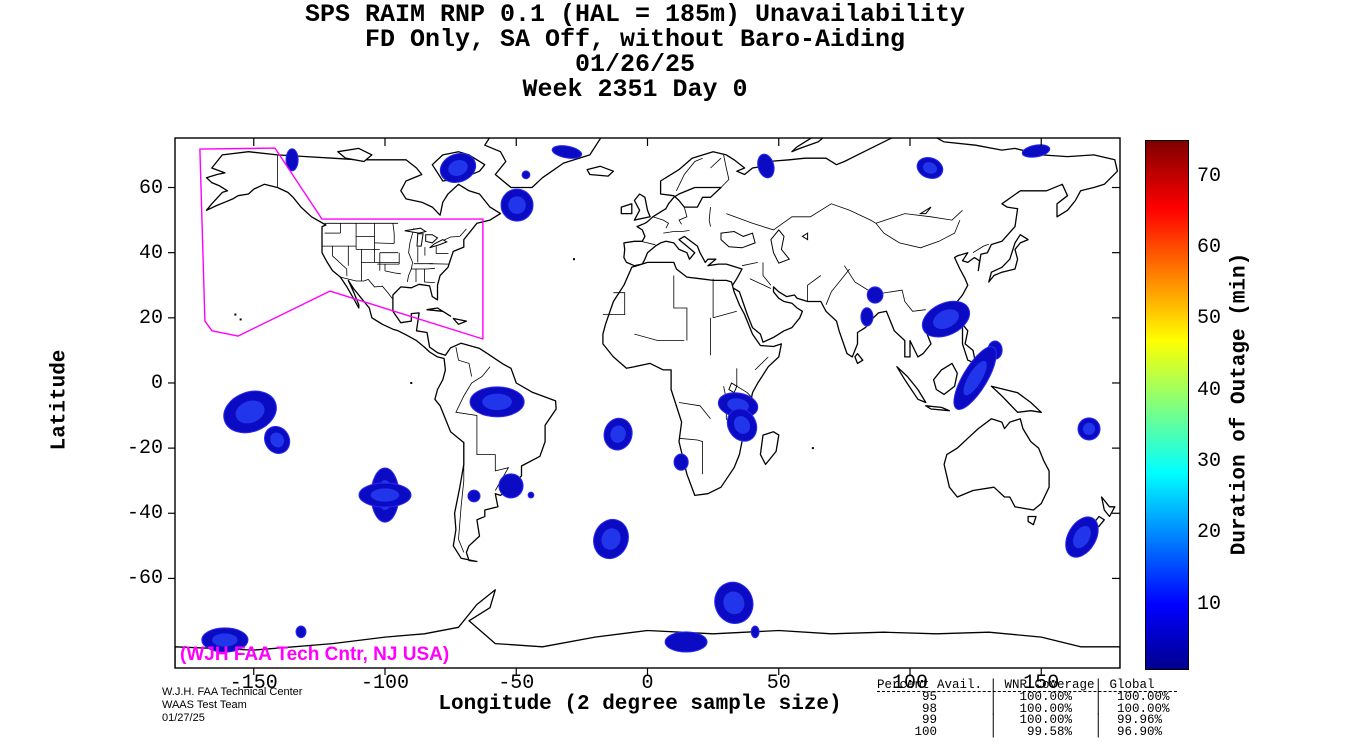 This screenshot has height=750, width=1350. Describe the element at coordinates (253, 683) in the screenshot. I see `x-tick-label: -150` at that location.